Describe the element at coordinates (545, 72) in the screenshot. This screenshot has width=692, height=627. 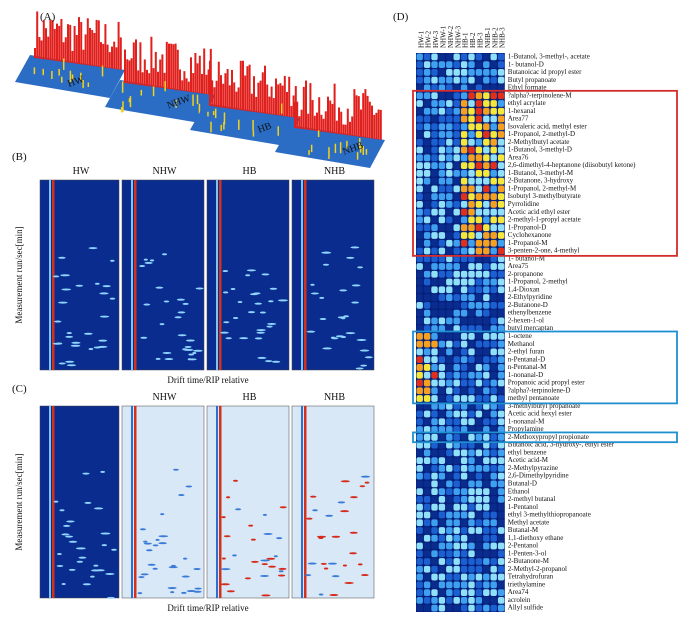
I see `row-label: Butanoicac id propyl ester` at that location.